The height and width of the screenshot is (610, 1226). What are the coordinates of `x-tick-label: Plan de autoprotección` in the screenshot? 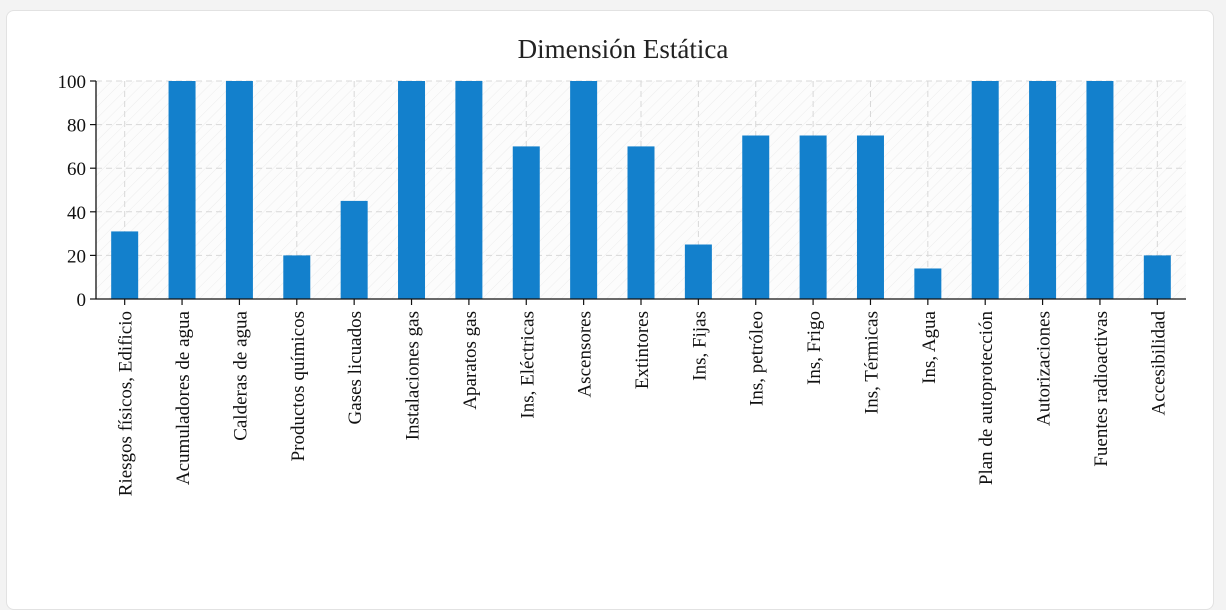 It's located at (986, 398).